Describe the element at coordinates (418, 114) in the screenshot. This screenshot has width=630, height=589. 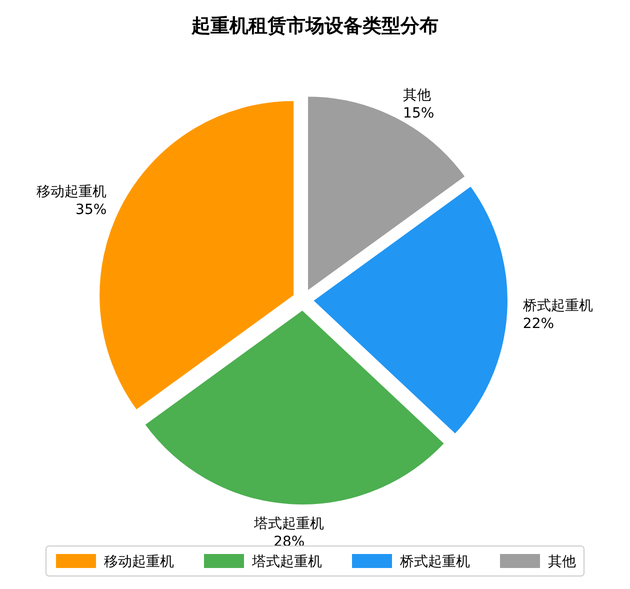
I see `data-label: 15%` at that location.